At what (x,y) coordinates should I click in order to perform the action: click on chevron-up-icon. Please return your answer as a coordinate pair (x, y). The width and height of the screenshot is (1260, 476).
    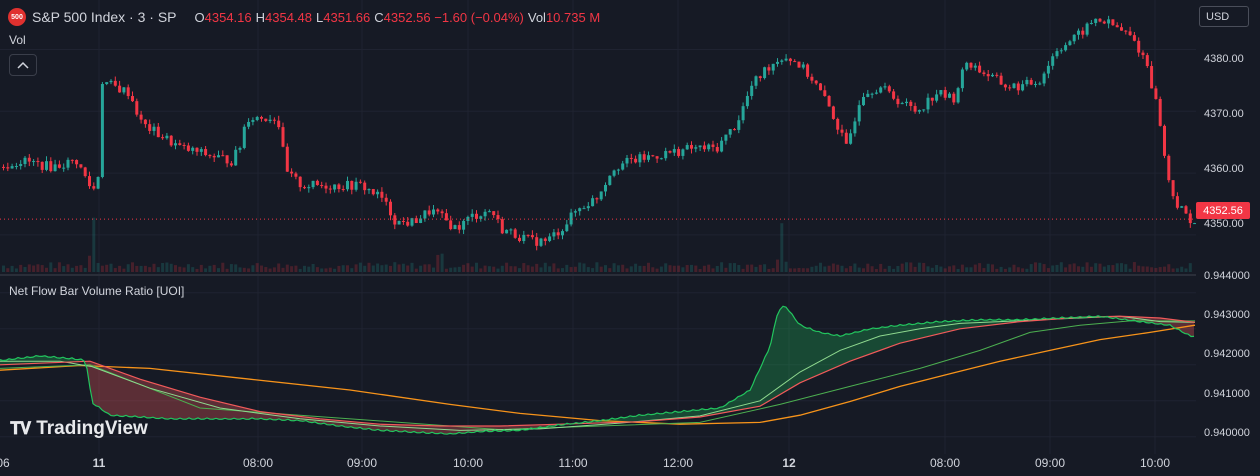
    Looking at the image, I should click on (23, 65).